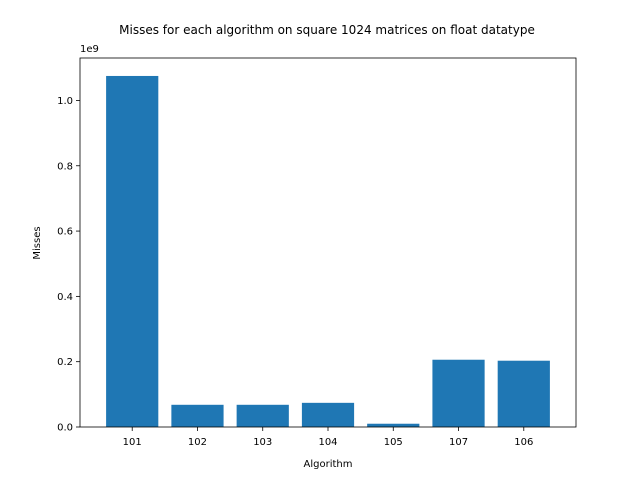  What do you see at coordinates (37, 242) in the screenshot?
I see `y-axis-label: Misses` at bounding box center [37, 242].